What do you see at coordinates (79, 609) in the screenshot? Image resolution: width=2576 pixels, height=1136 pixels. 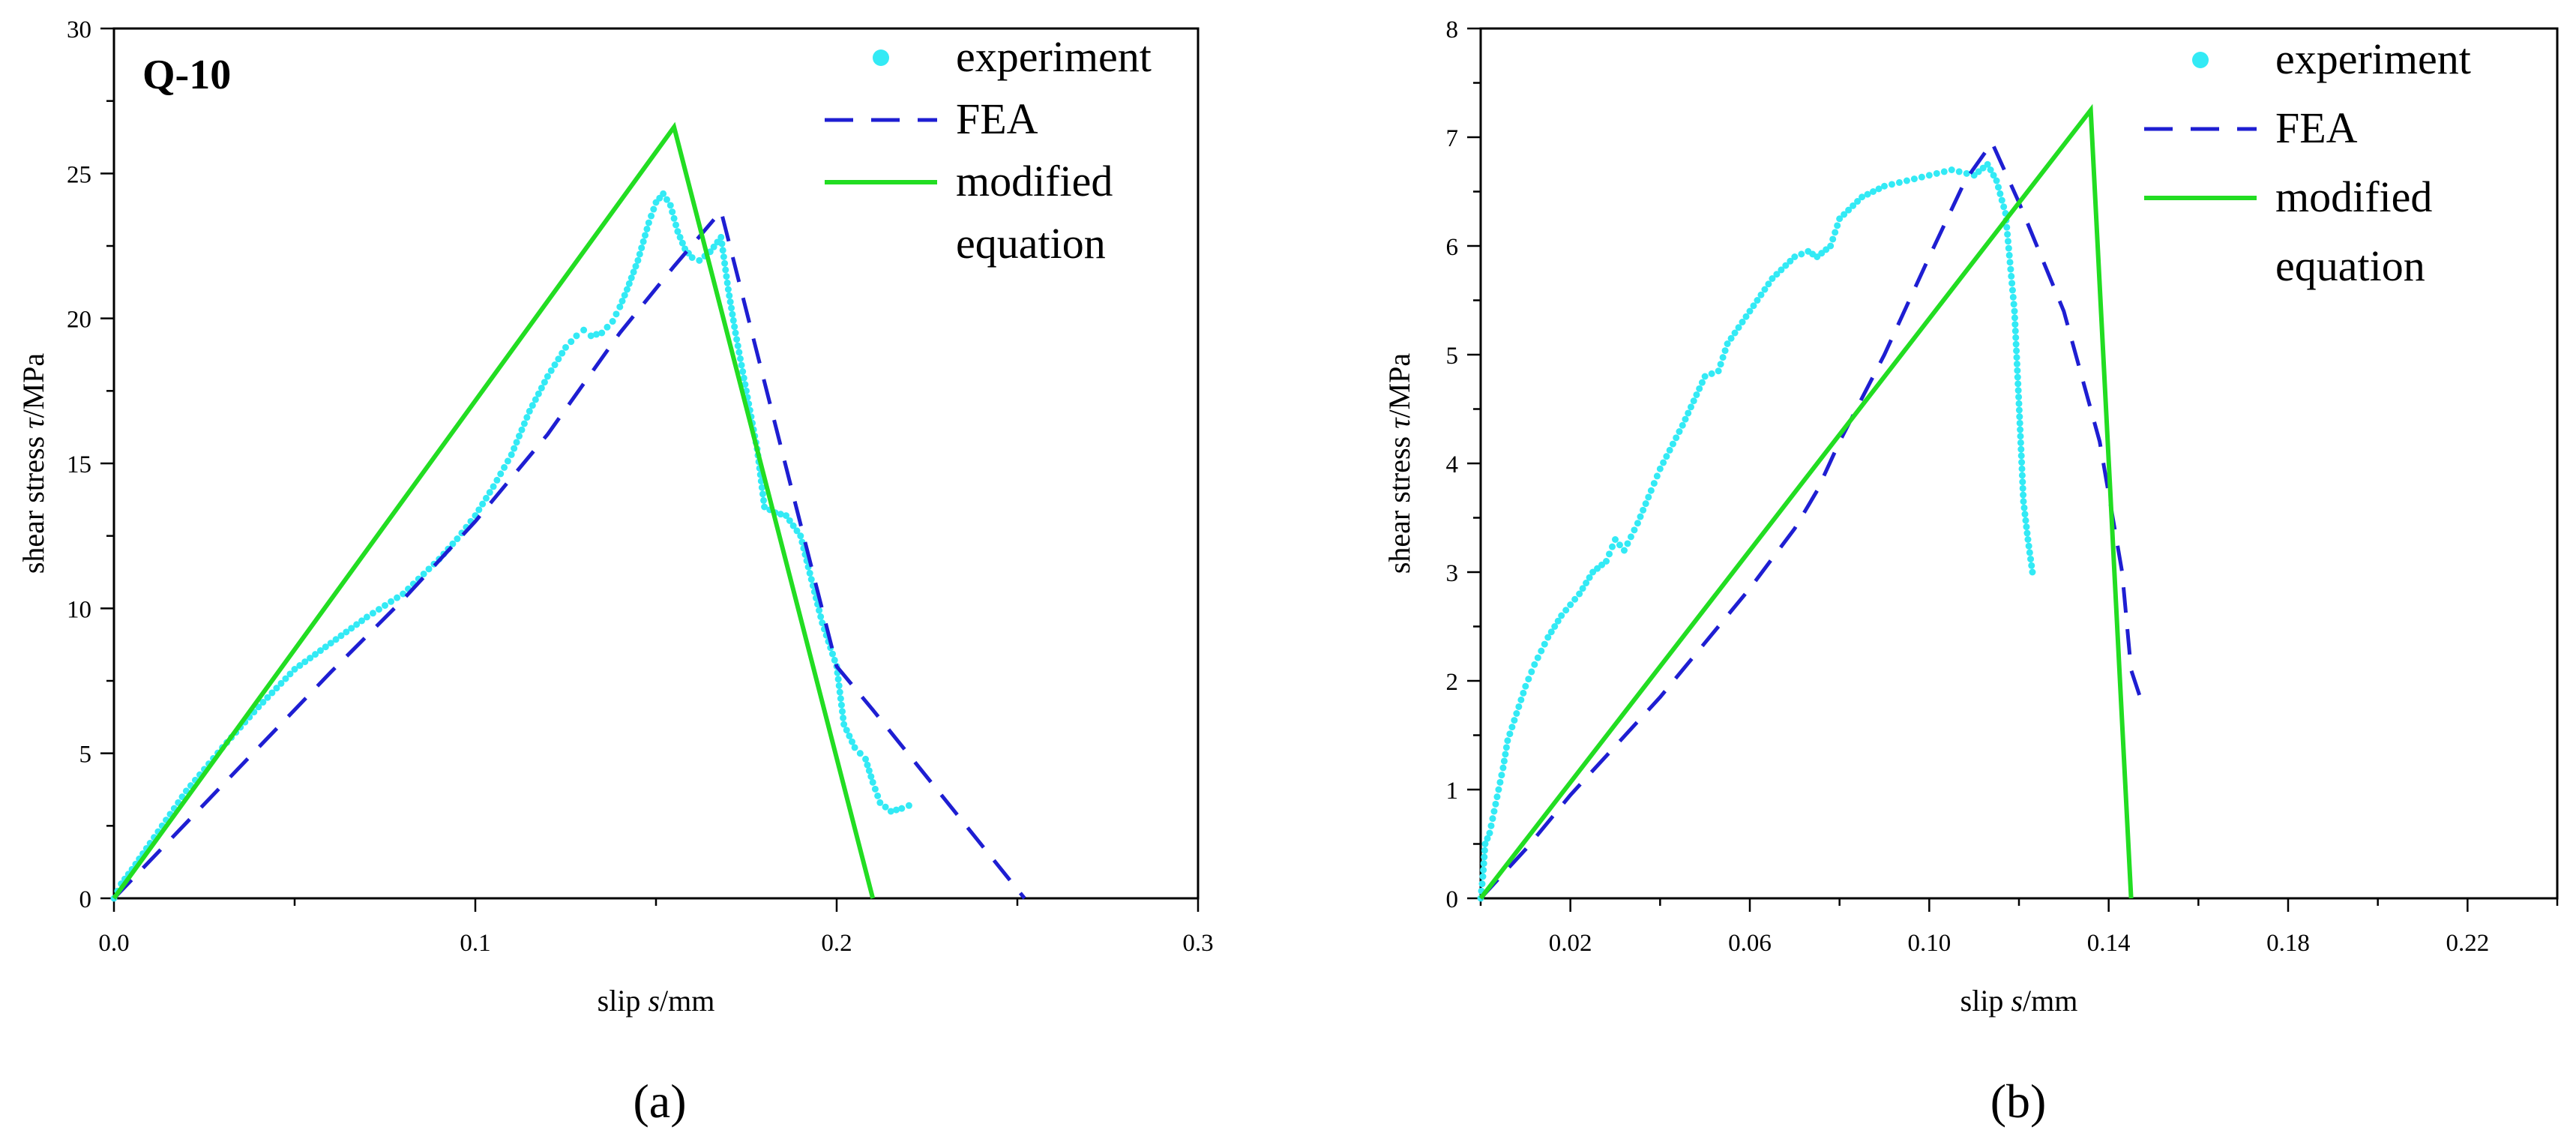 I see `charta-y-tick-label: 10` at bounding box center [79, 609].